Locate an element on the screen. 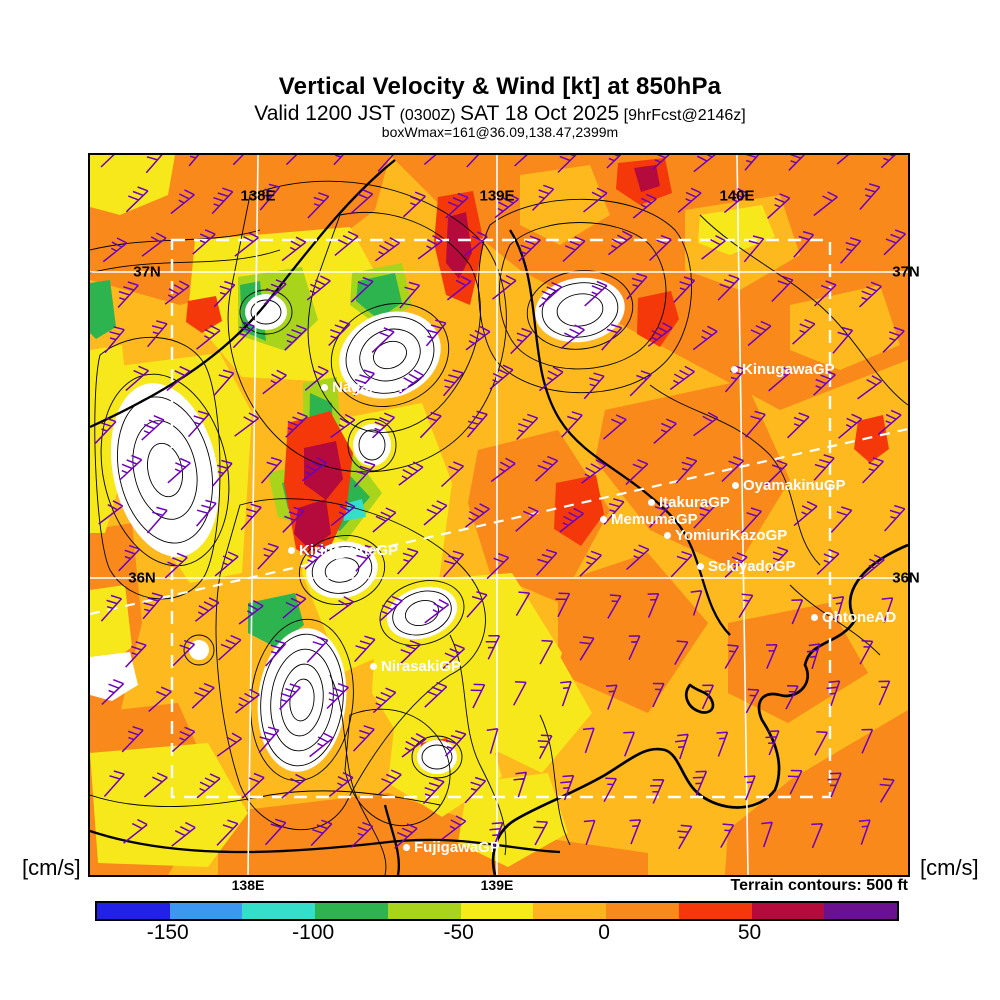 The height and width of the screenshot is (1000, 1000). station-label: KinugawaGP is located at coordinates (783, 369).